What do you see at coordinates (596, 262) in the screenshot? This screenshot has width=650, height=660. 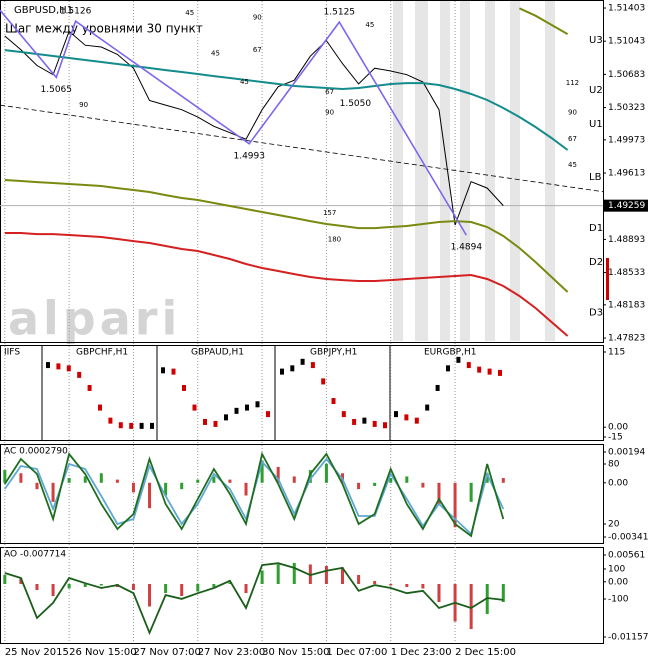 I see `level-label: D2` at bounding box center [596, 262].